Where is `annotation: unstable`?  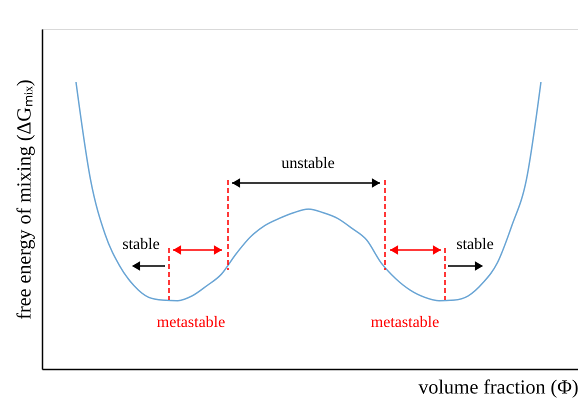
annotation: unstable is located at coordinates (308, 163).